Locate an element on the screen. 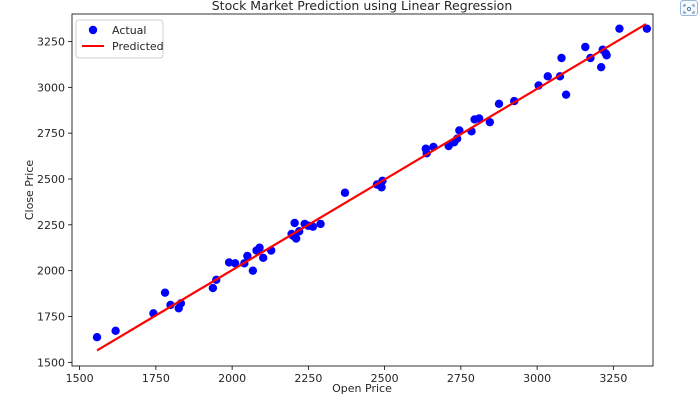 The image size is (700, 402). x-tick-label: 2000 is located at coordinates (232, 378).